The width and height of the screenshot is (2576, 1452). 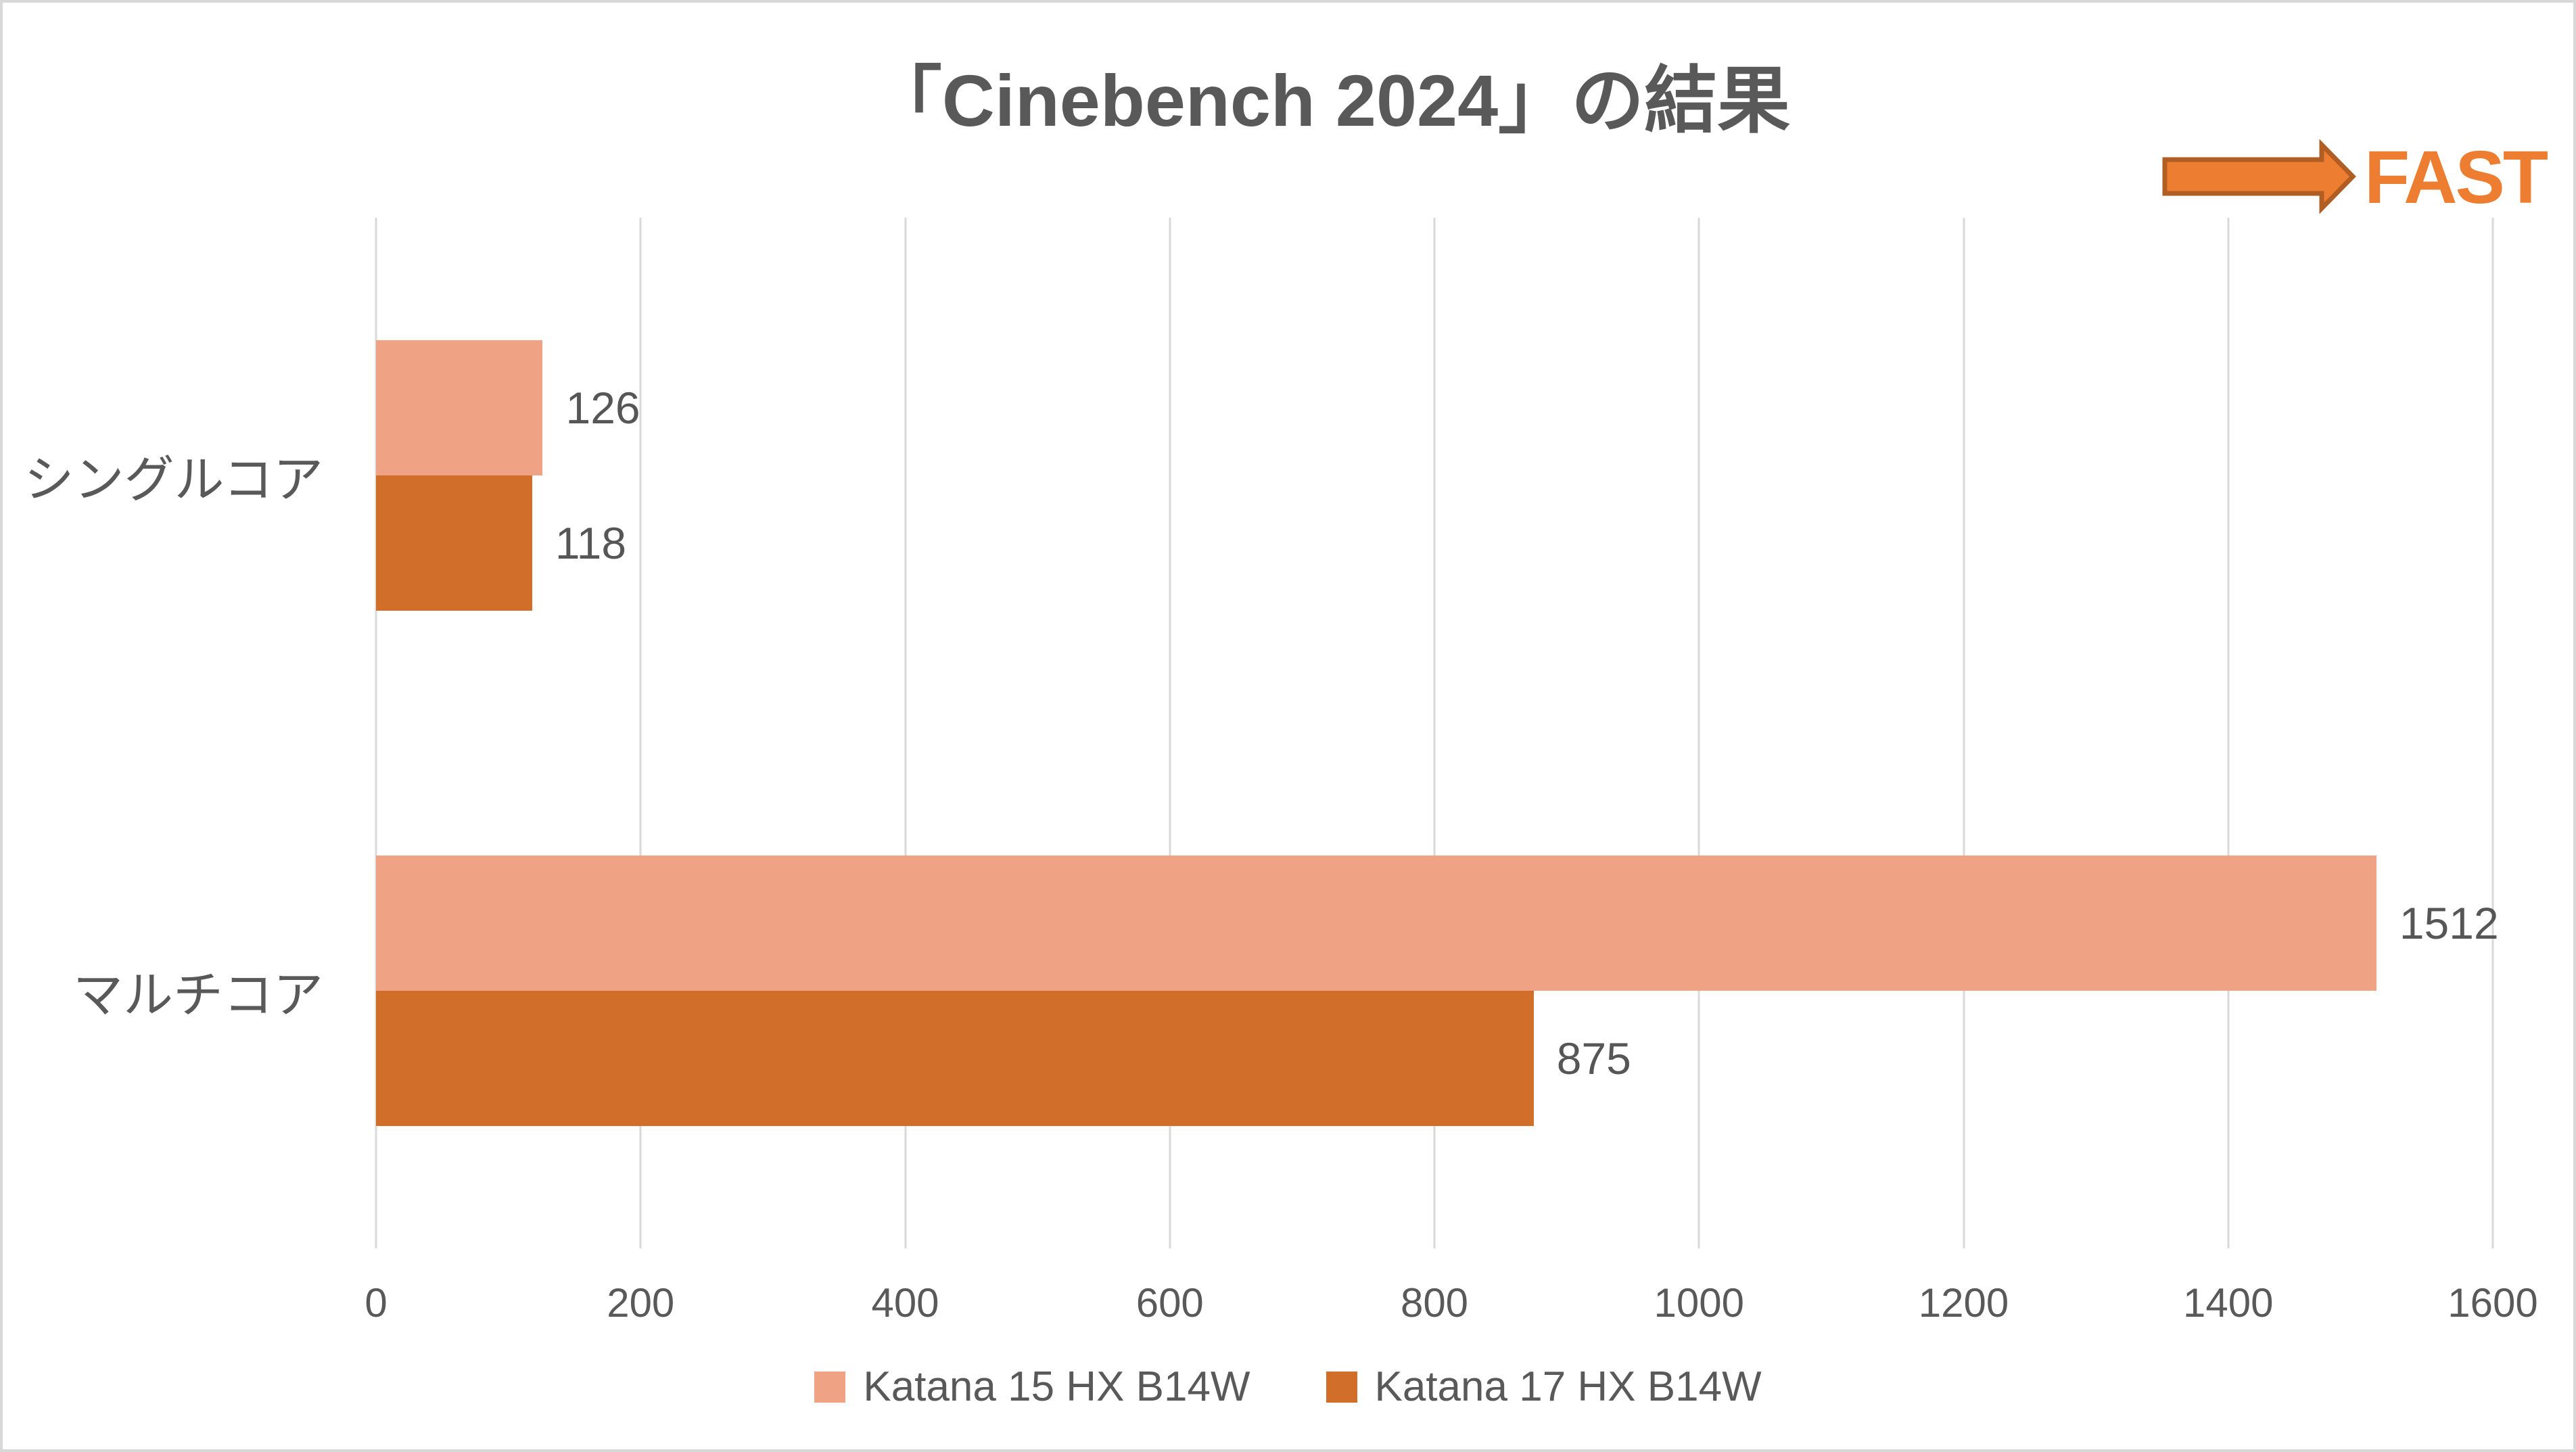 What do you see at coordinates (1568, 1386) in the screenshot?
I see `legend-label-1: Katana 17 HX B14W` at bounding box center [1568, 1386].